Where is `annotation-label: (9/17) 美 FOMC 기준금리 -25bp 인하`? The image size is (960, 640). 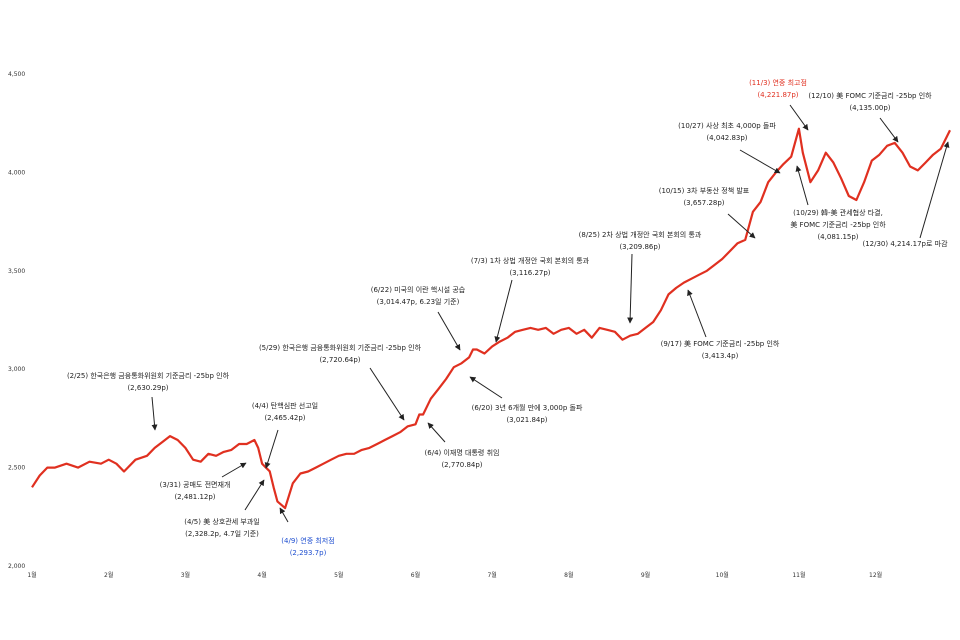 annotation-label: (9/17) 美 FOMC 기준금리 -25bp 인하 is located at coordinates (720, 343).